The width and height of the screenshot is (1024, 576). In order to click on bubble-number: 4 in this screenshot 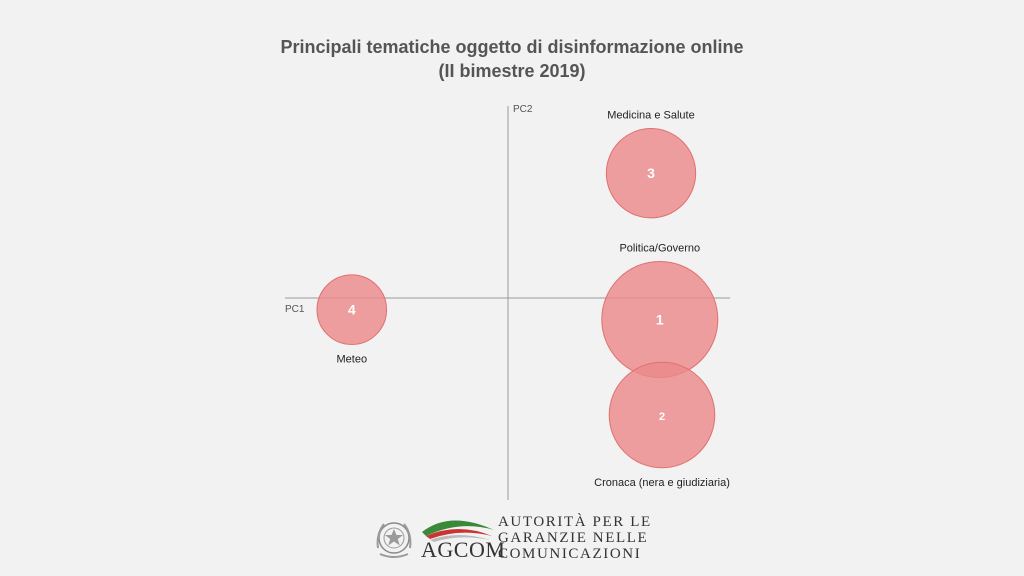, I will do `click(352, 310)`.